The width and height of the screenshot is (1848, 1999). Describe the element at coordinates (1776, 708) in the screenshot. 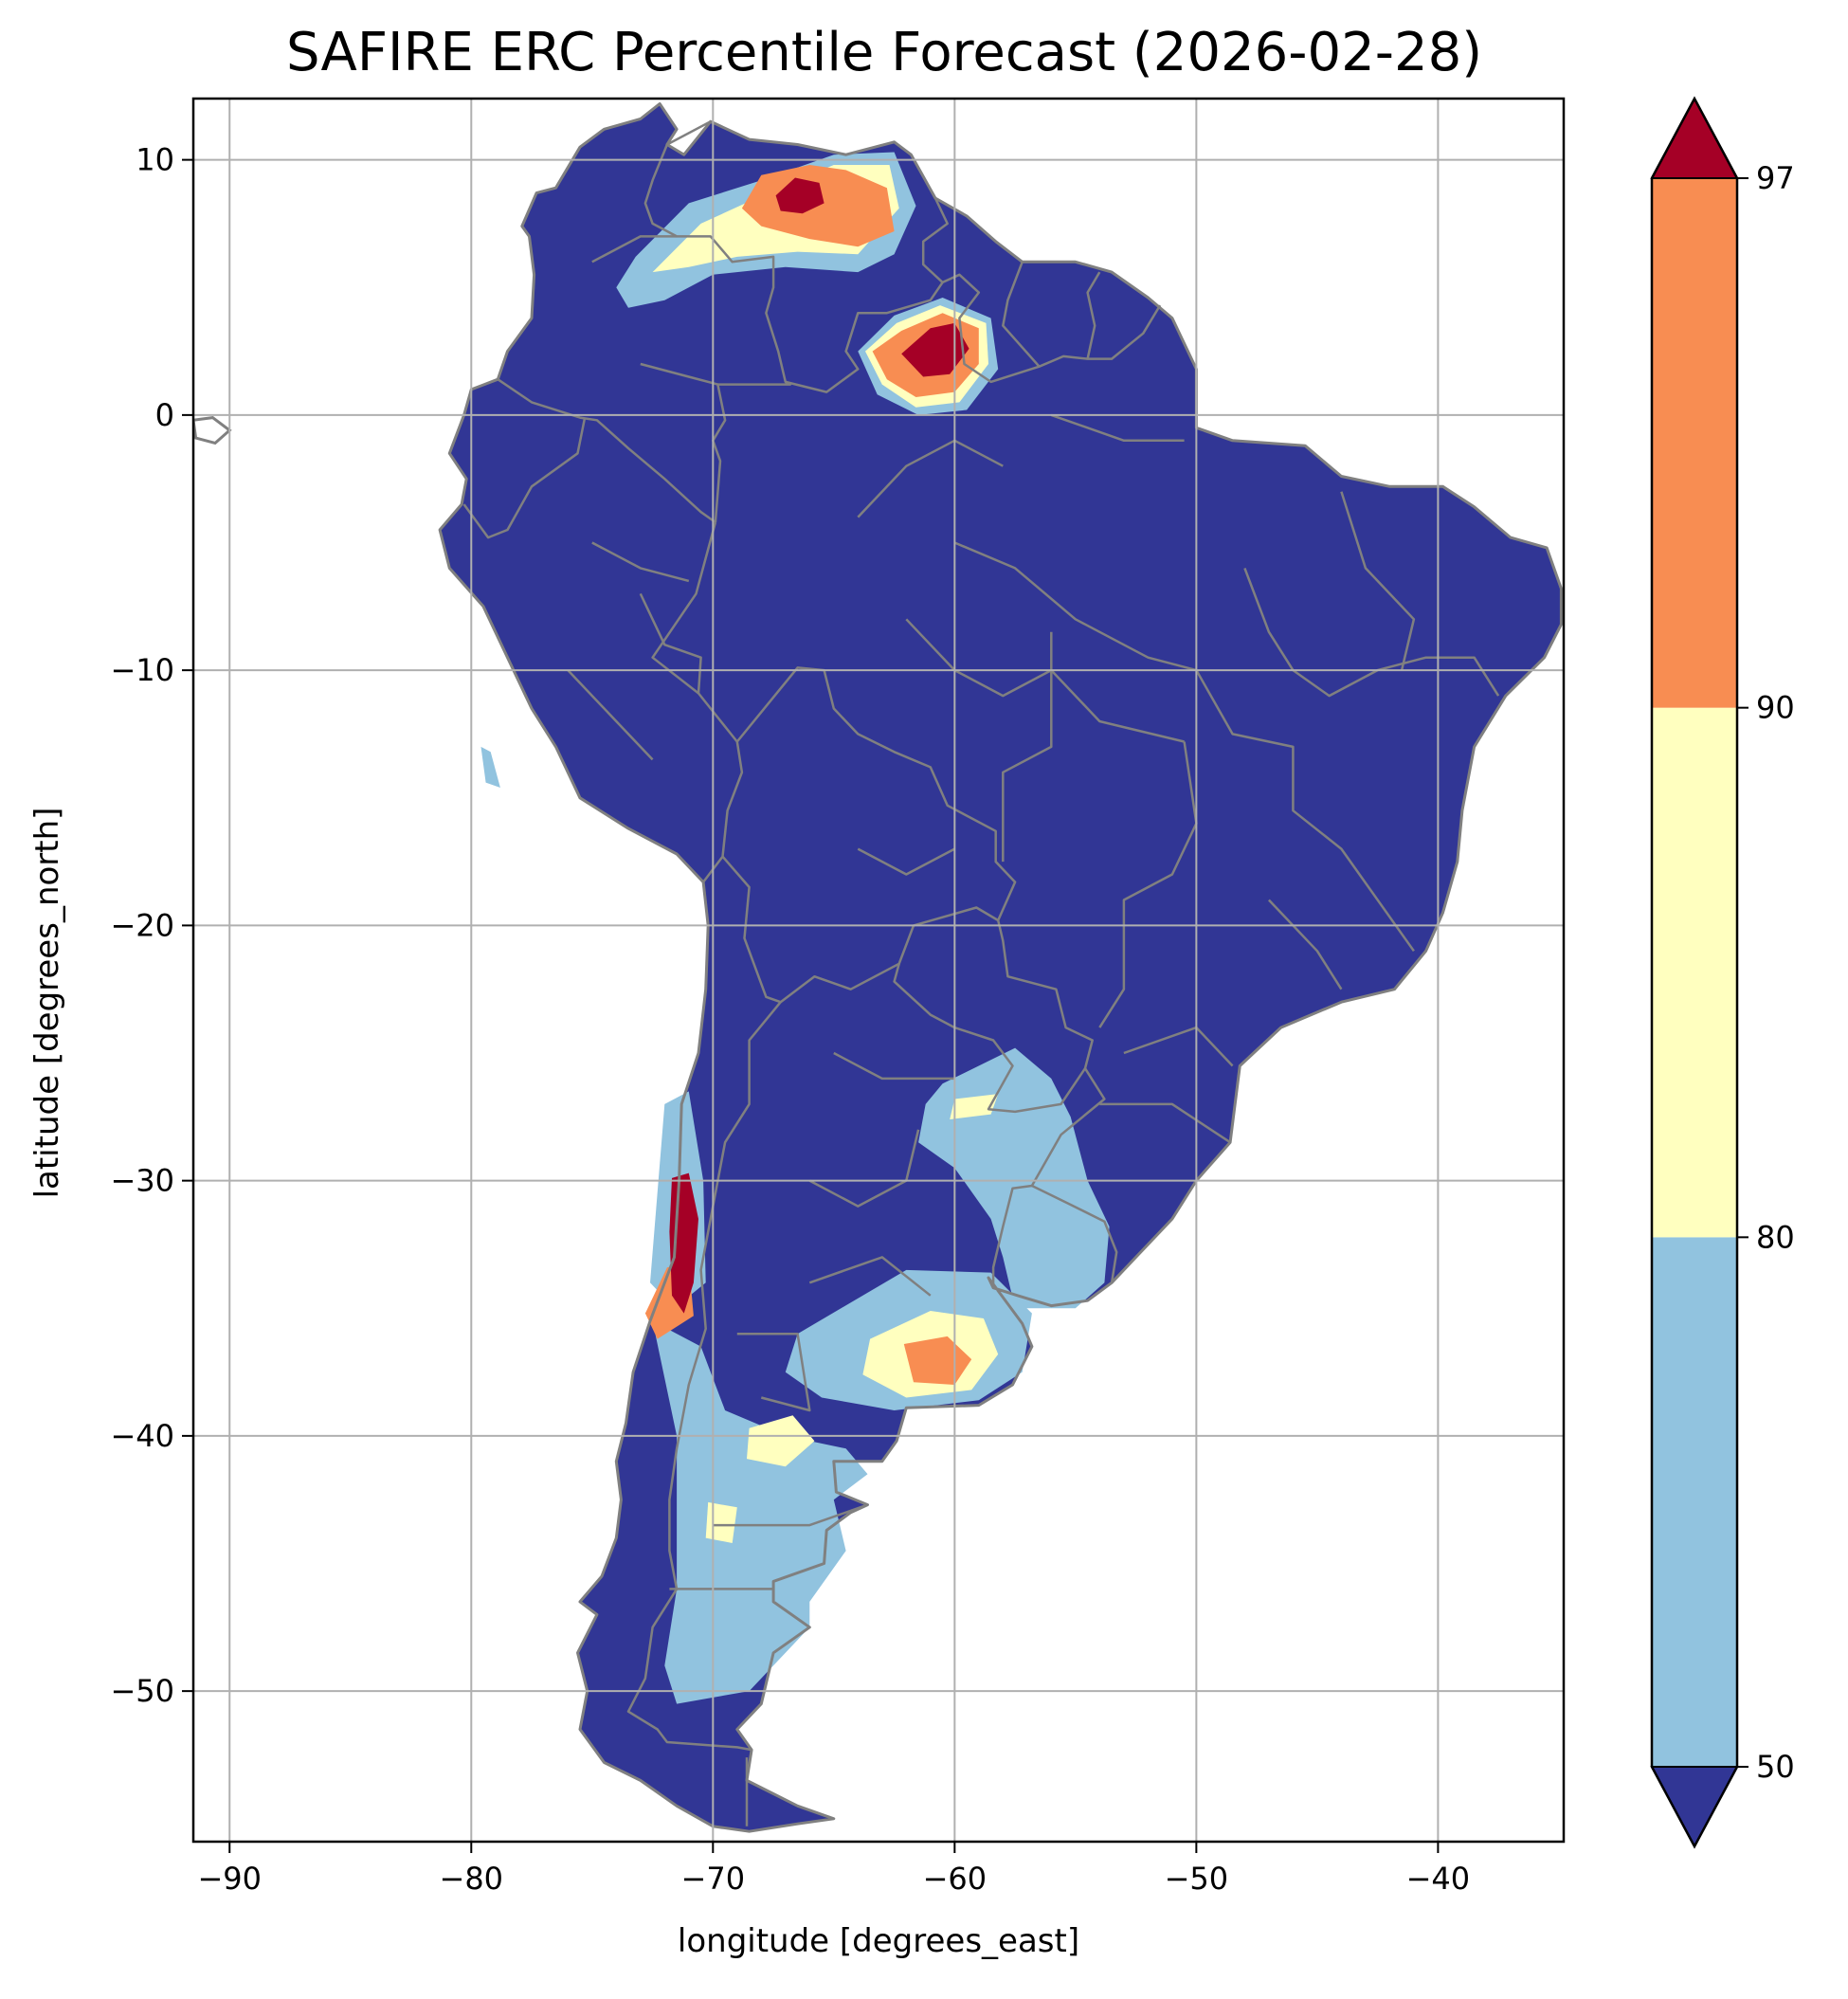

I see `colorbar-tick-label: 90` at that location.